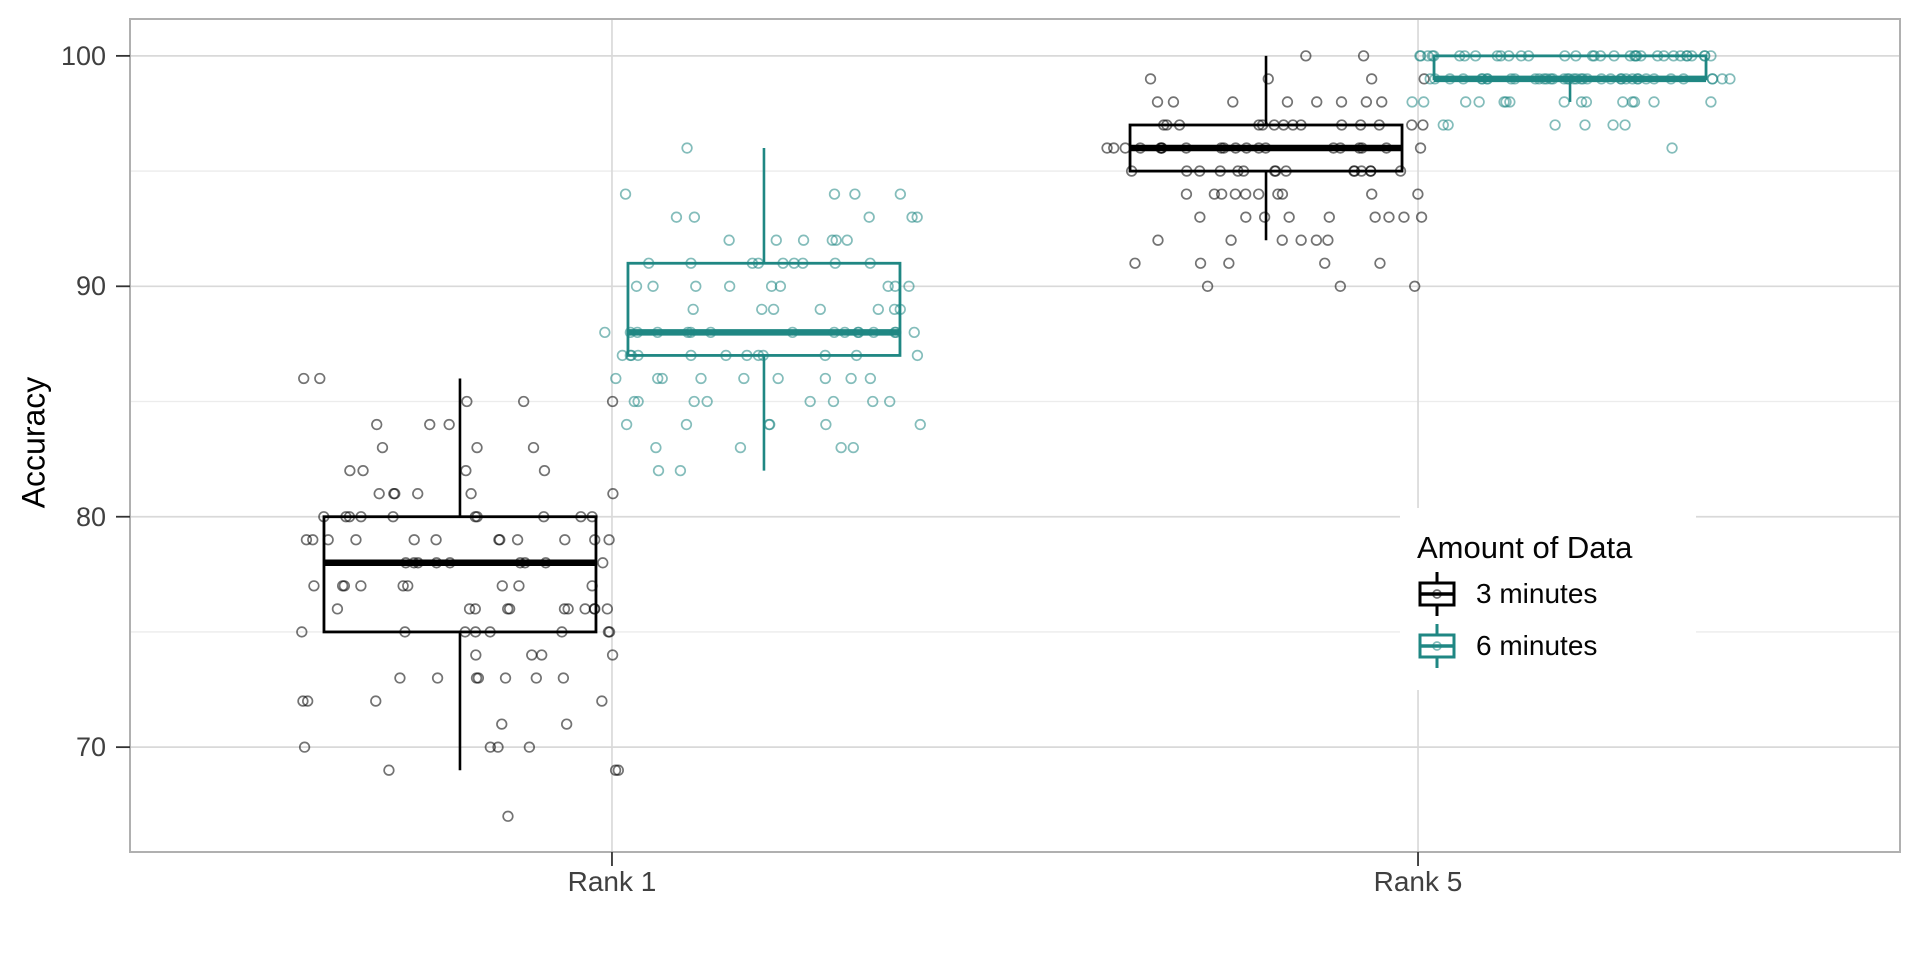 This screenshot has height=960, width=1920. I want to click on y-tick-label-80: 80, so click(90, 517).